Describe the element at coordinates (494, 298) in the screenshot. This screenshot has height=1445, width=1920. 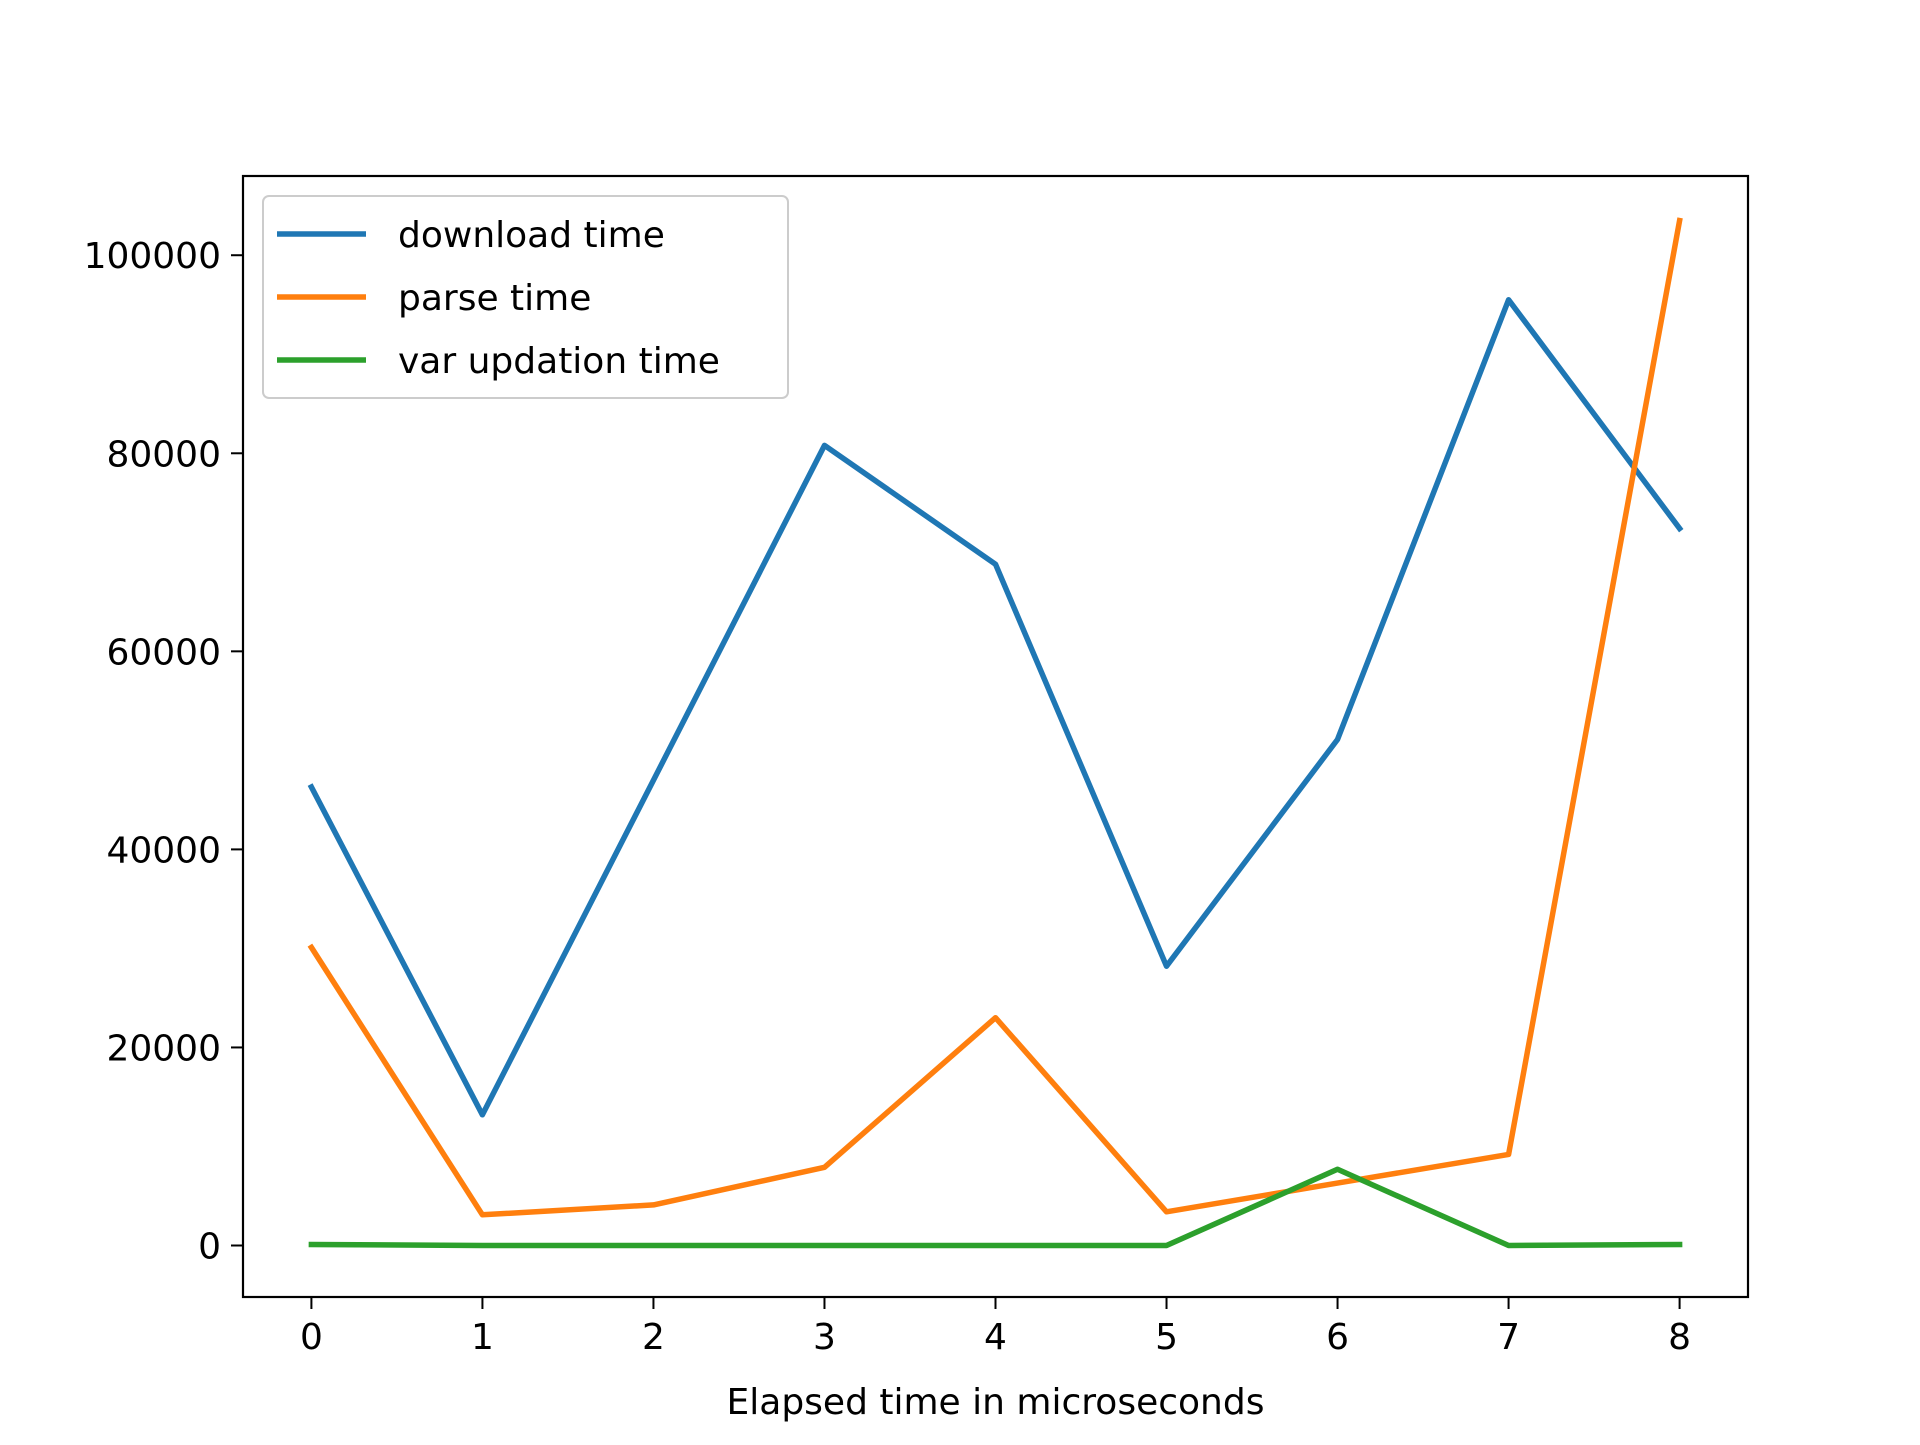
I see `legend-label-1: parse time` at that location.